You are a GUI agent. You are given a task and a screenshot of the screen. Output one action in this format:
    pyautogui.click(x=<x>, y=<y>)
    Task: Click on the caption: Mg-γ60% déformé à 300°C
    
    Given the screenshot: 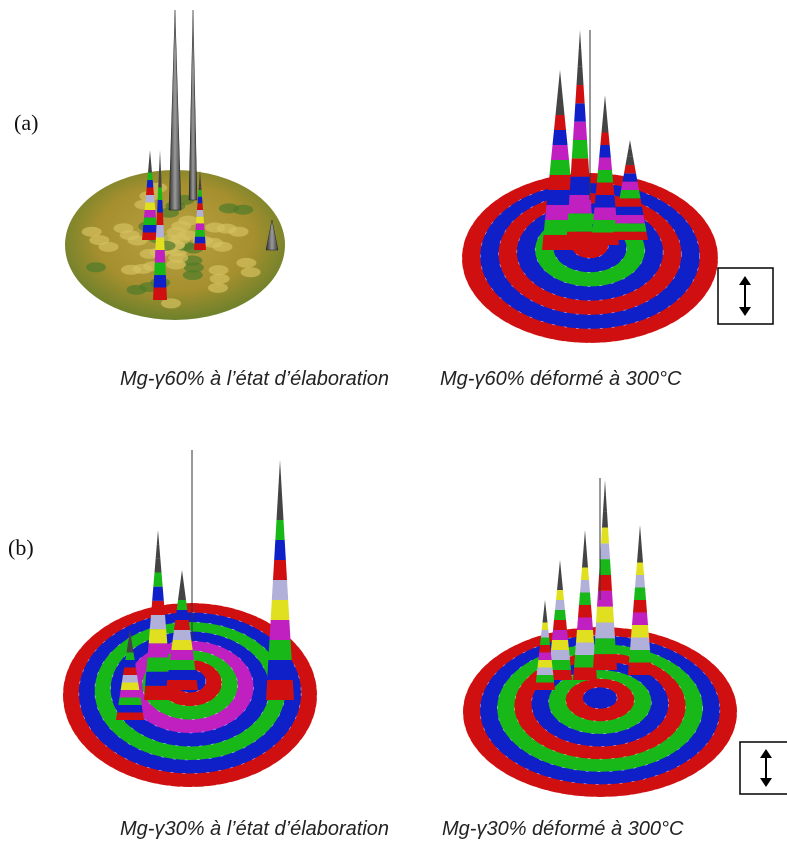 What is the action you would take?
    pyautogui.click(x=561, y=379)
    